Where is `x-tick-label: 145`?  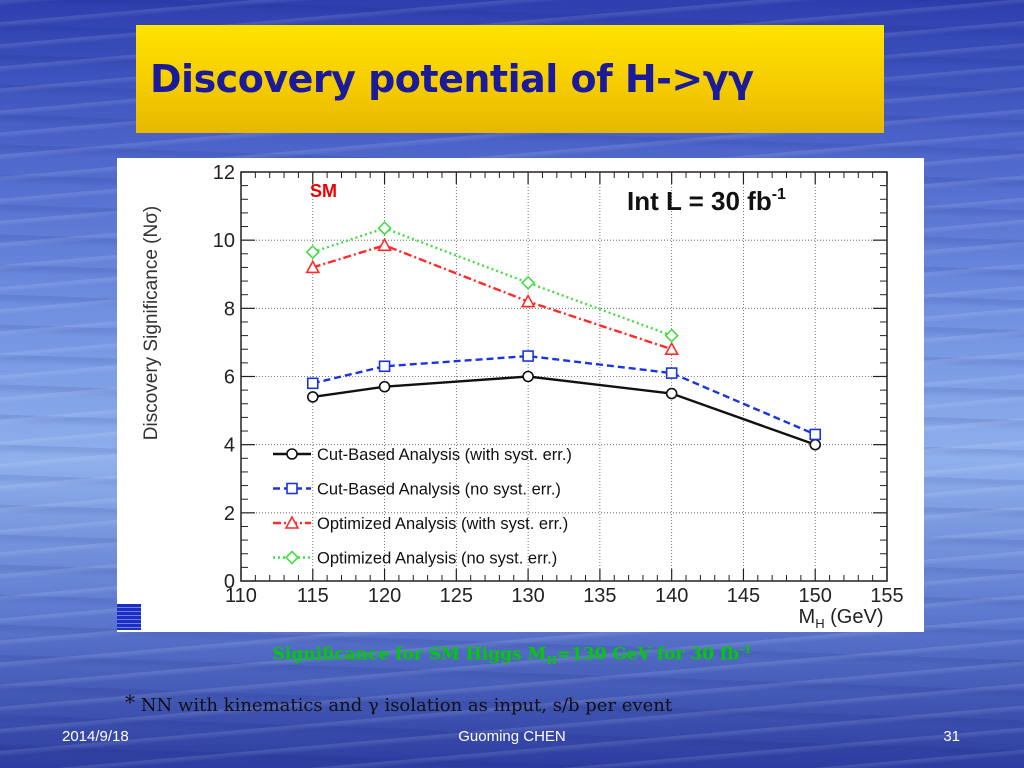
x-tick-label: 145 is located at coordinates (743, 596).